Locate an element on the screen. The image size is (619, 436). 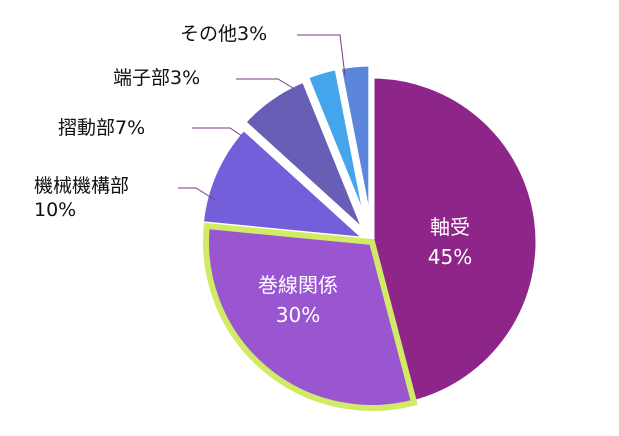
slice-label-tanshi: 端子部3% is located at coordinates (156, 78).